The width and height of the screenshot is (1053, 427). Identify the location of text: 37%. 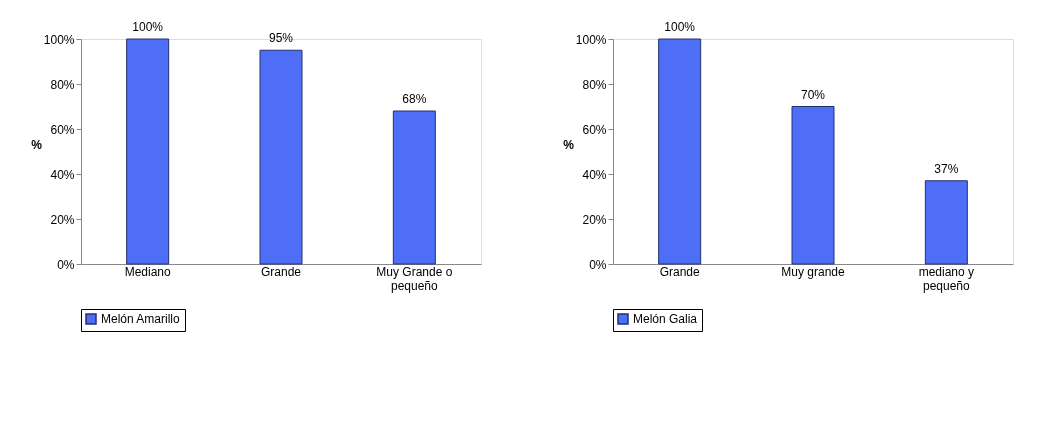
(946, 168).